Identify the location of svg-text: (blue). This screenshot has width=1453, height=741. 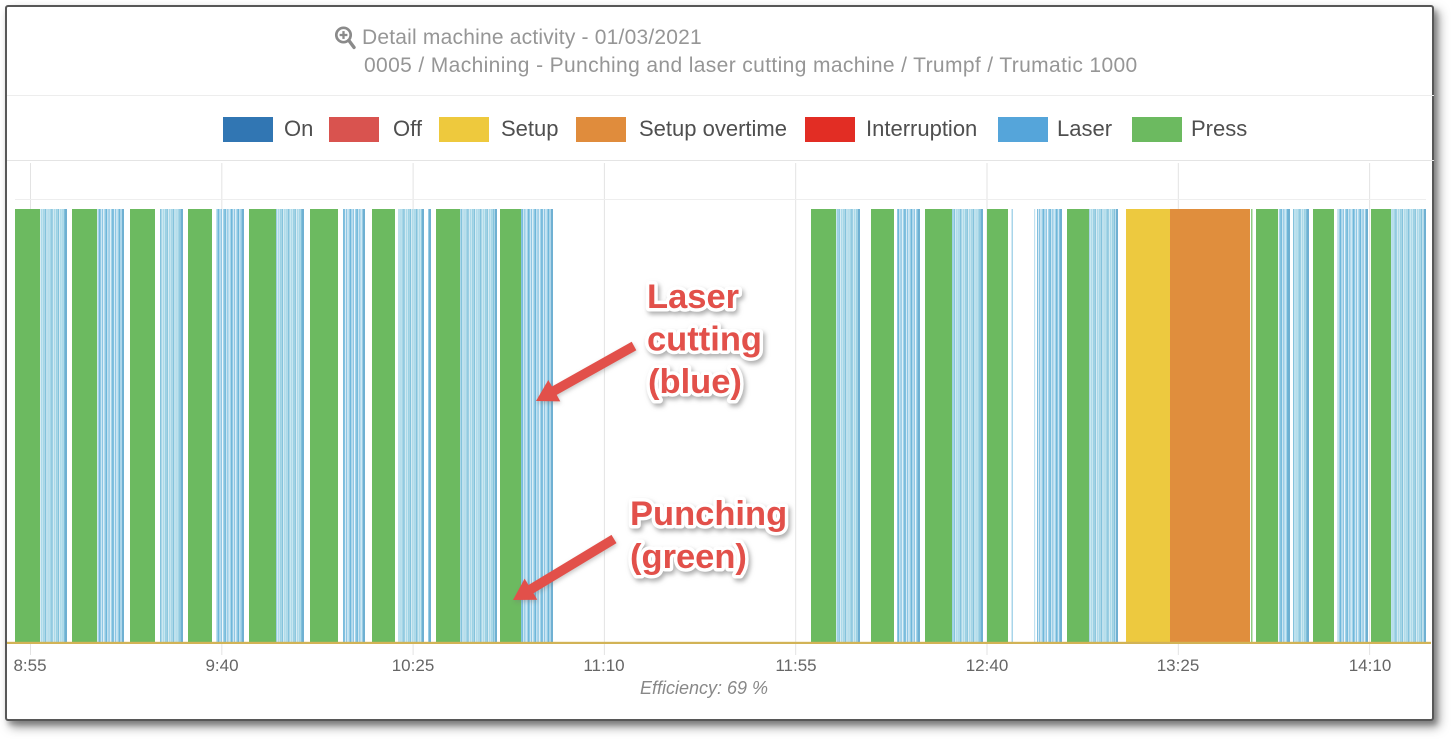
(695, 382).